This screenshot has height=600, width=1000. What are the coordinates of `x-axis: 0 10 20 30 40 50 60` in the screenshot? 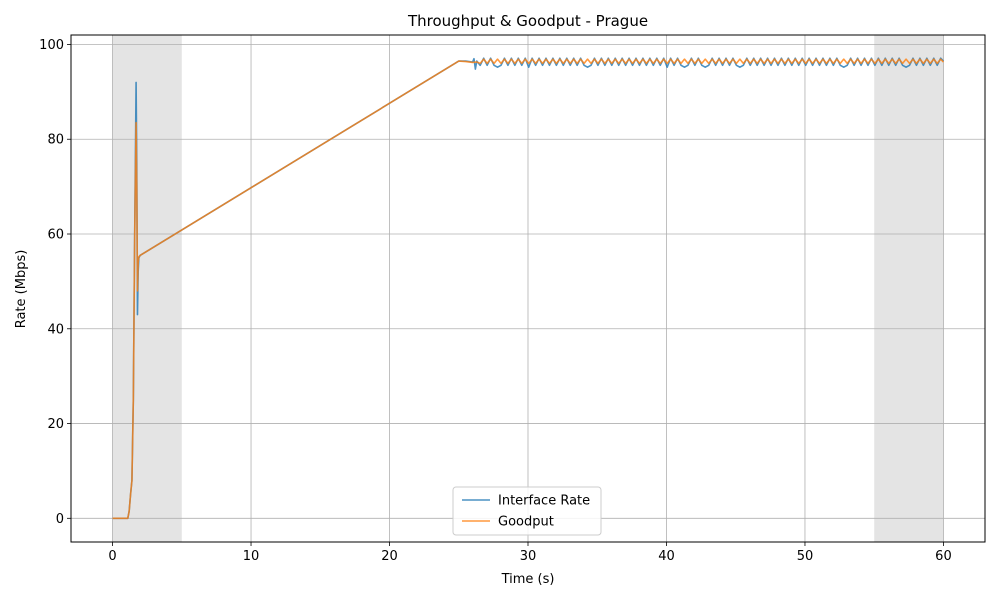 It's located at (530, 553).